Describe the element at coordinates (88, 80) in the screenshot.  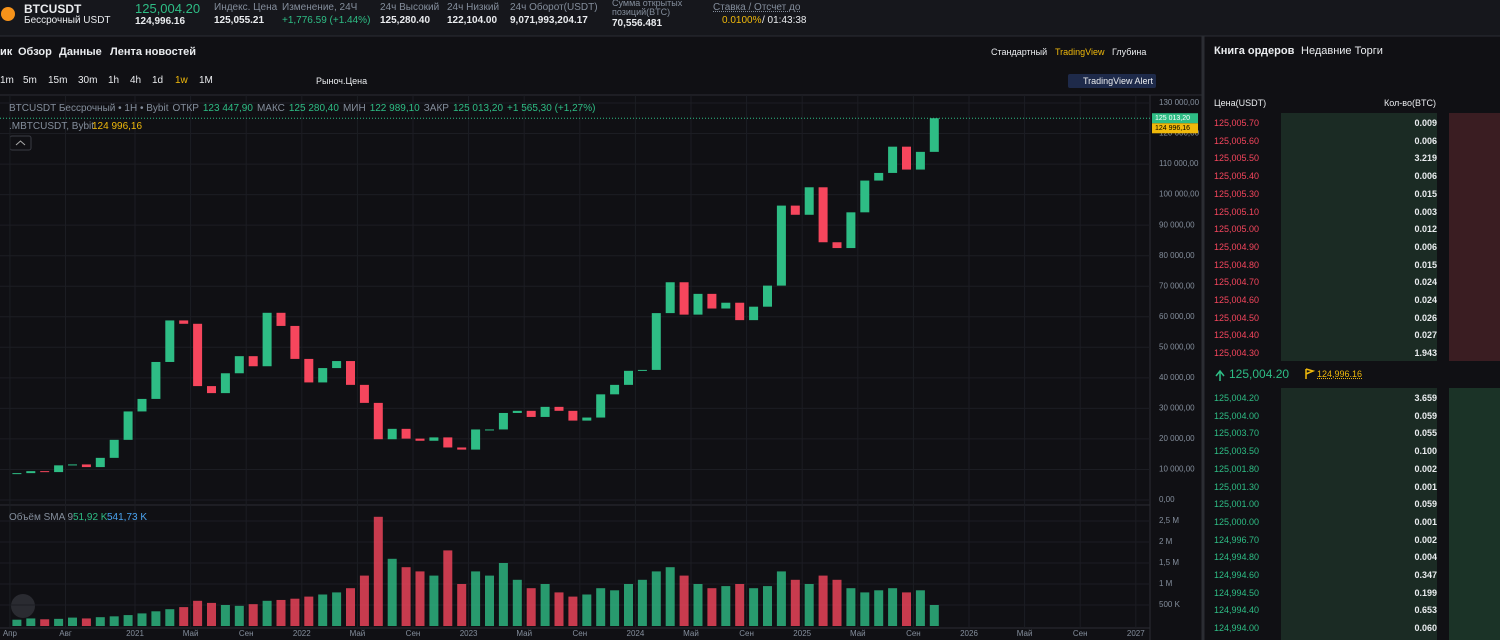
I see `interval: 30m` at that location.